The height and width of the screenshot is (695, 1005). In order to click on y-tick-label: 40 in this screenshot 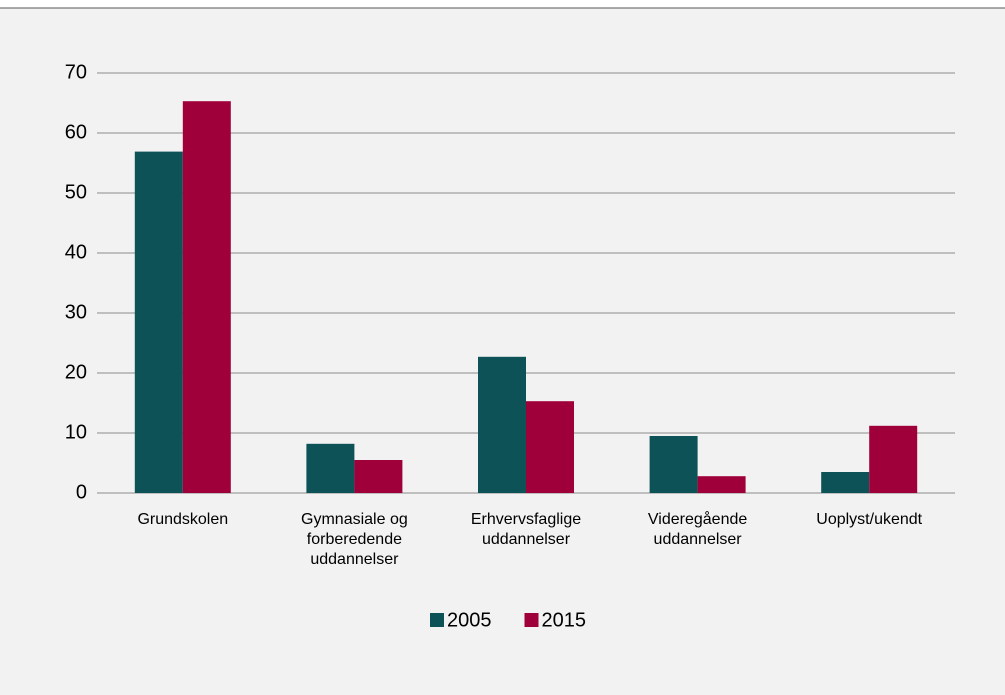, I will do `click(76, 252)`.